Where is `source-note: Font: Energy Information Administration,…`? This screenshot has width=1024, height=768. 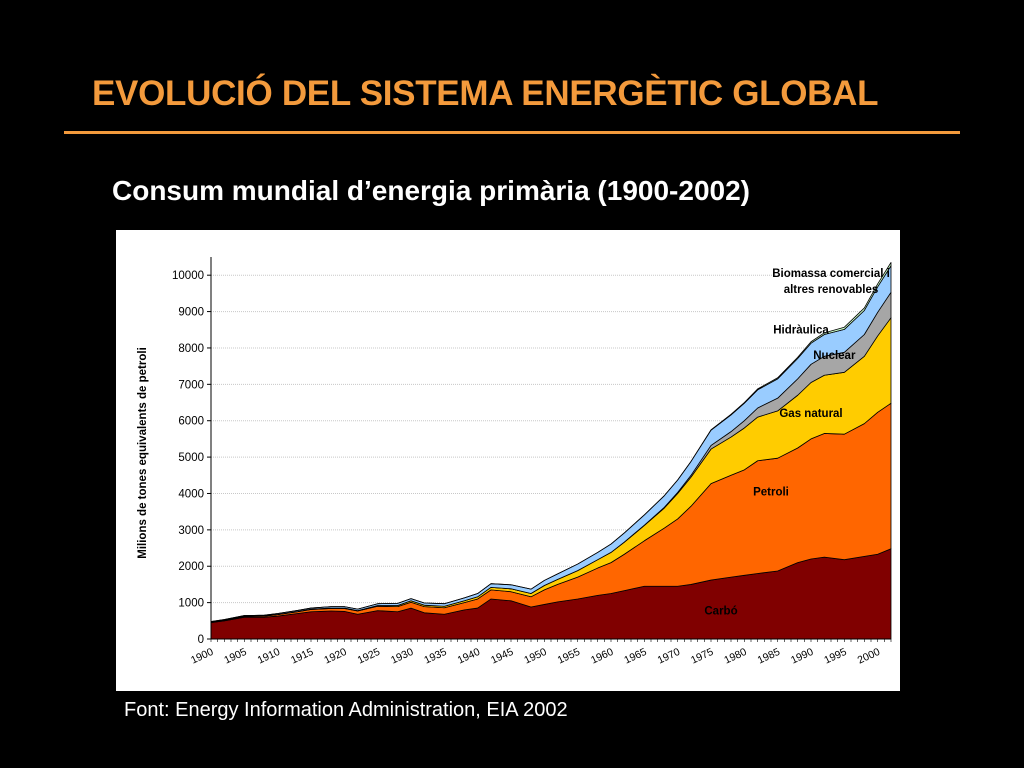
source-note: Font: Energy Information Administration,… is located at coordinates (346, 710).